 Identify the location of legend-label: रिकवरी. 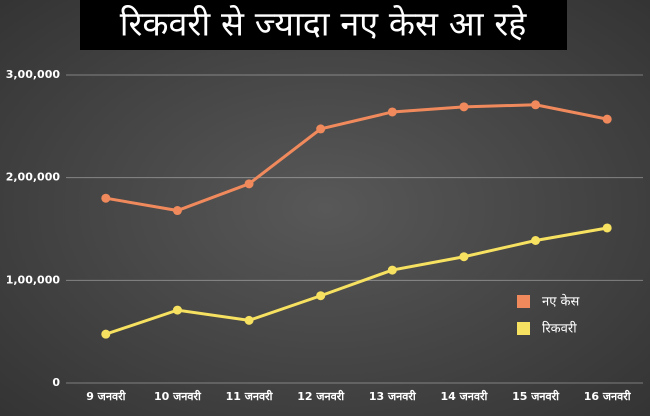
(559, 329).